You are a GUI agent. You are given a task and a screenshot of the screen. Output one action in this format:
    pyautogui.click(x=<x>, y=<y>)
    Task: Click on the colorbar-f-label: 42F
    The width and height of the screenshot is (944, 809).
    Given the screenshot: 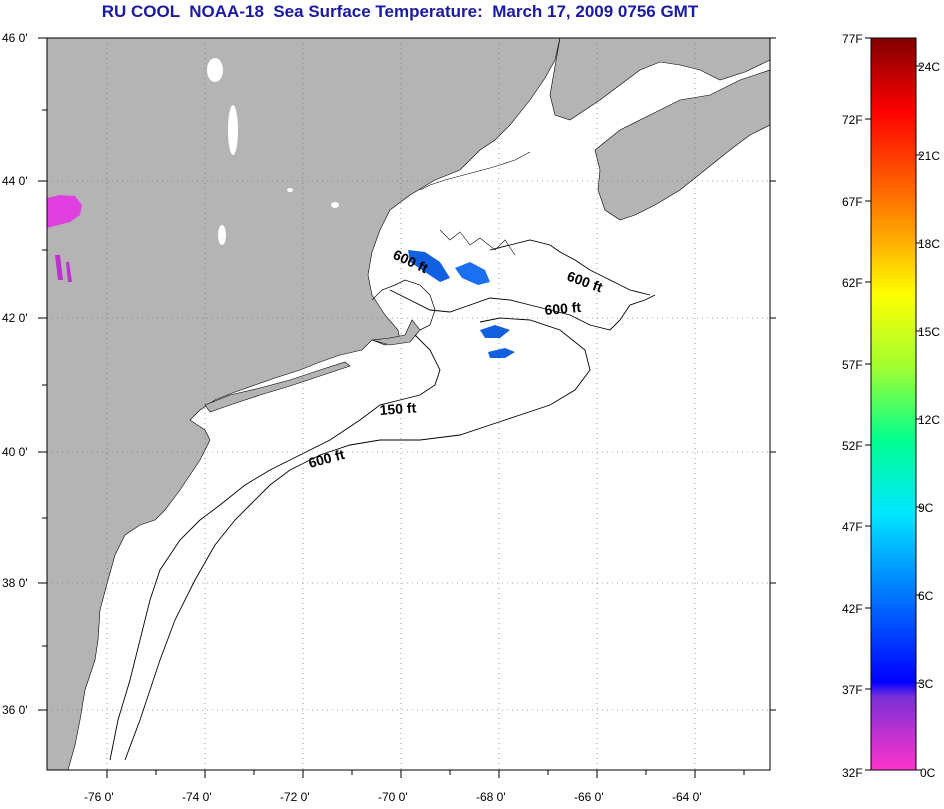 What is the action you would take?
    pyautogui.click(x=852, y=609)
    